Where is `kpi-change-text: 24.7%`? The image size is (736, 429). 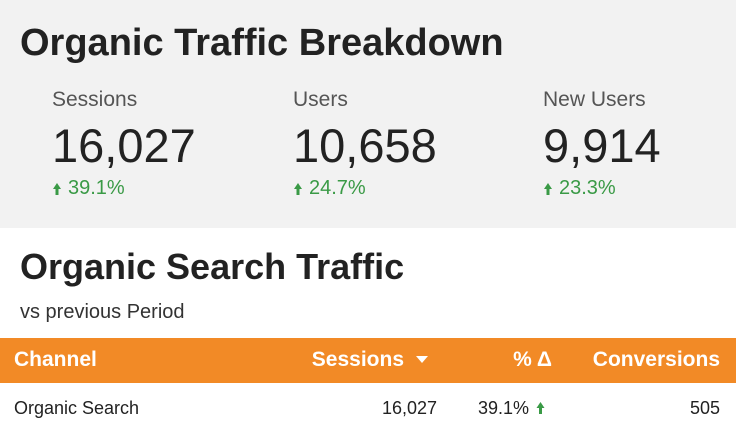
kpi-change-text: 24.7% is located at coordinates (337, 188).